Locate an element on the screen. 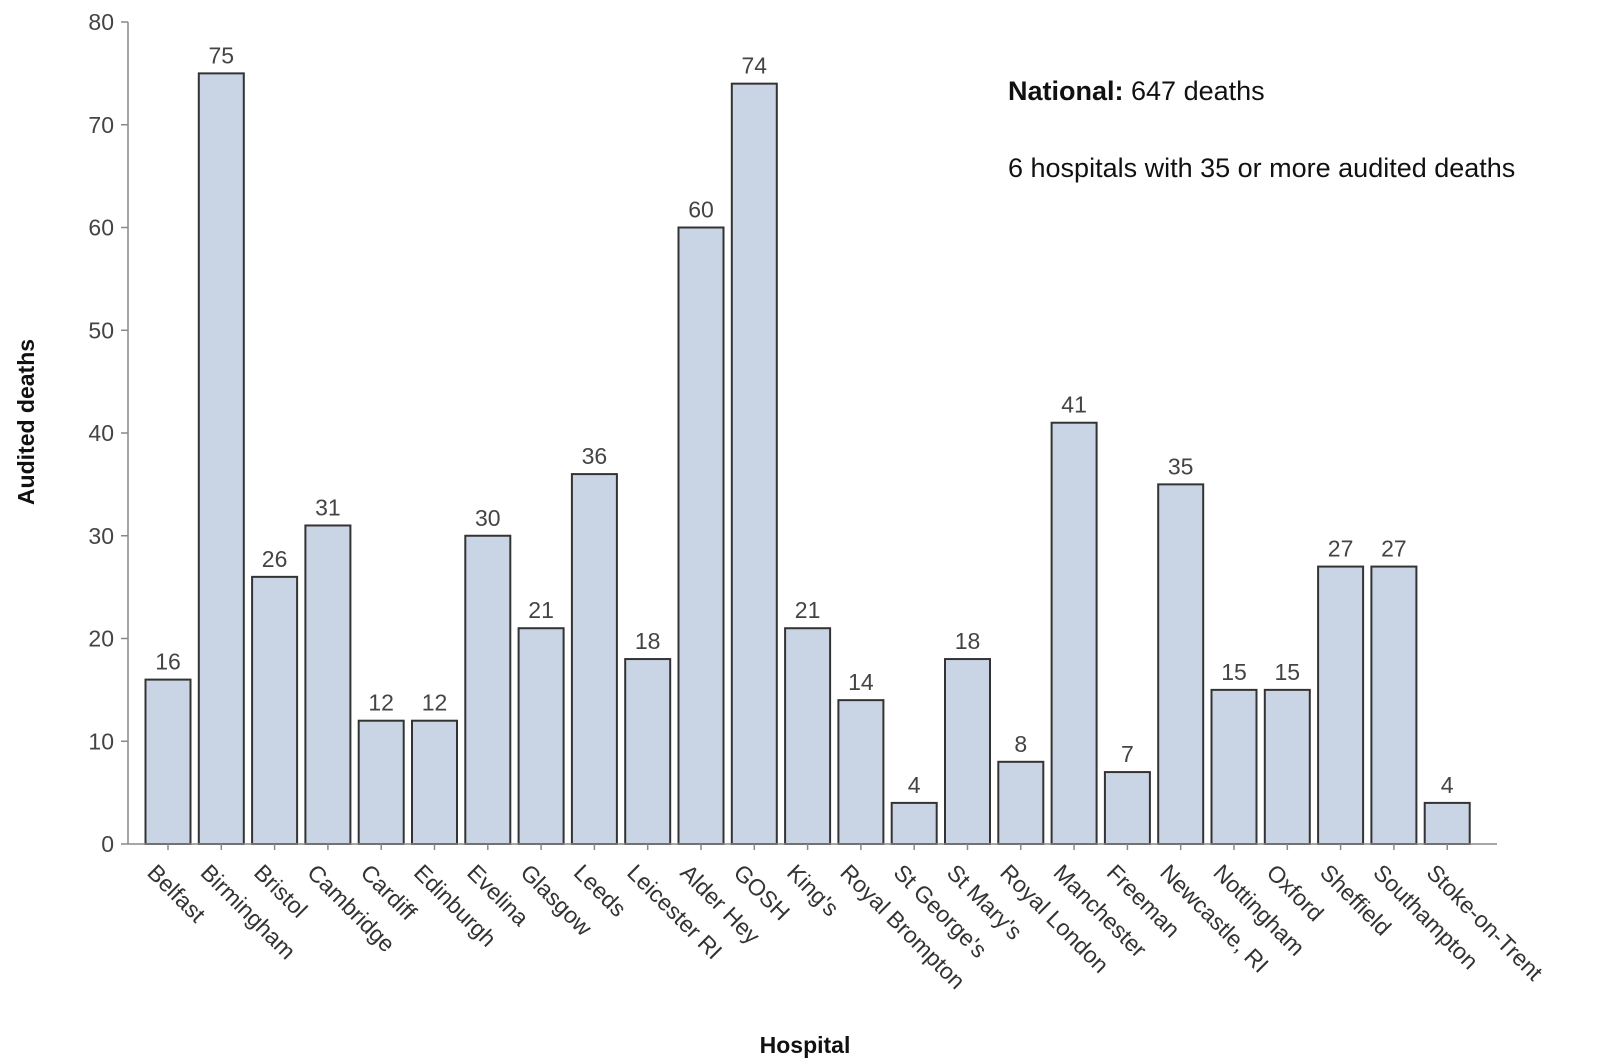 This screenshot has width=1606, height=1061. x-axis-title: Hospital is located at coordinates (805, 1045).